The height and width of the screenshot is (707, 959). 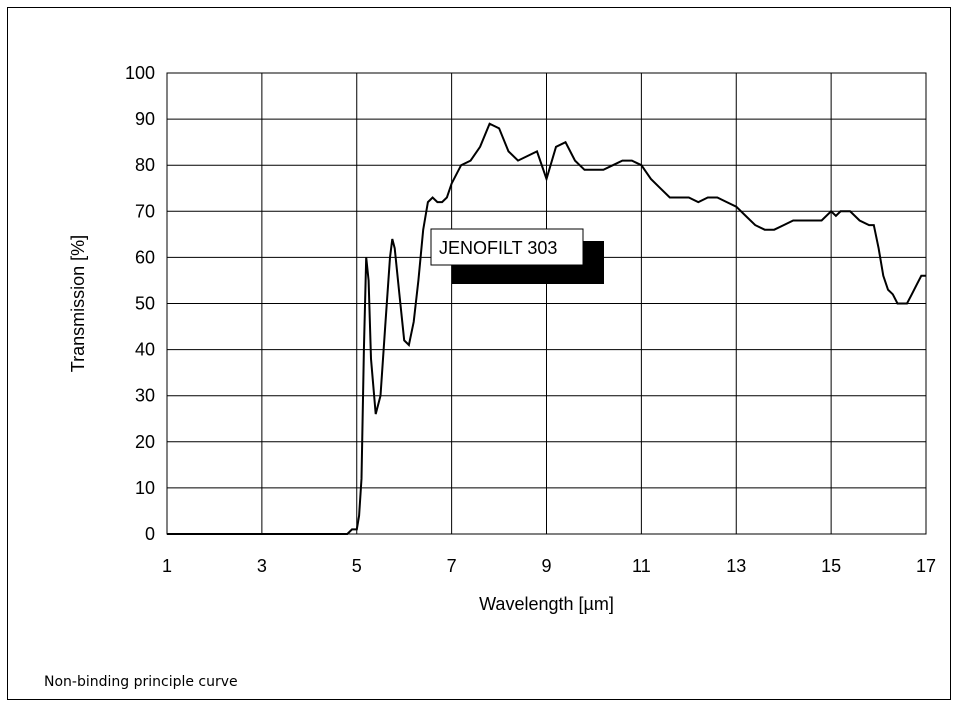 I want to click on y-tick-label: 30, so click(x=145, y=396).